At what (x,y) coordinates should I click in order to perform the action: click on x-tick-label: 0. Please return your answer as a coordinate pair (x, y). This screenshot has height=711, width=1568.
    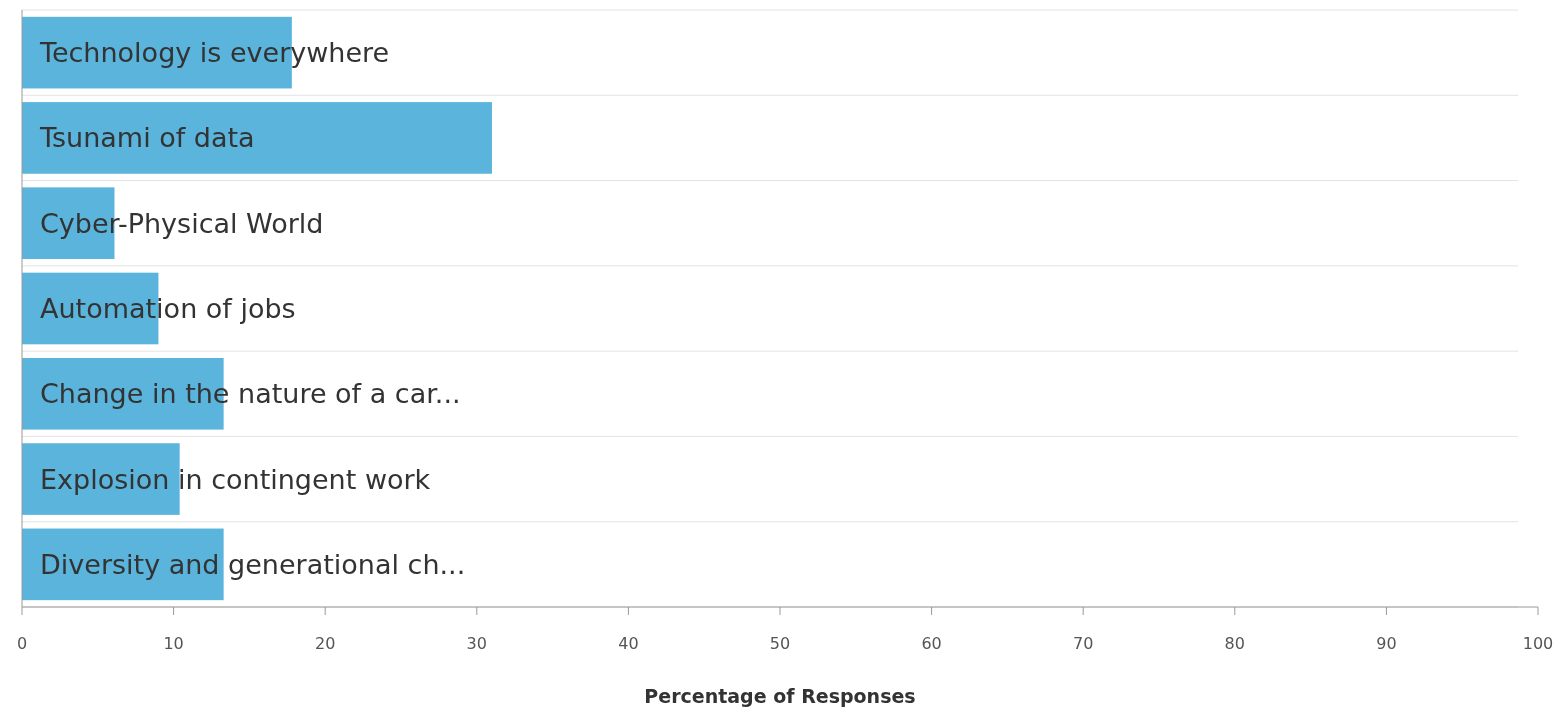
    Looking at the image, I should click on (22, 643).